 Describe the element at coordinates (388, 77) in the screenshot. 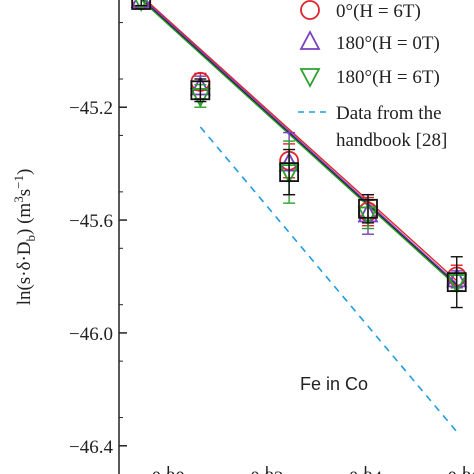

I see `legend-label: 180°(H = 6T)` at that location.